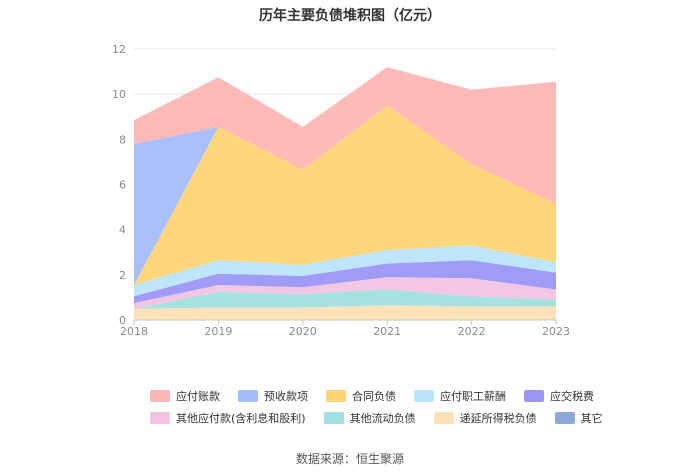 The image size is (700, 474). I want to click on legend-row: 其他应付款(含利息和股利) 其他流动负债 递延所得税负债 其它, so click(380, 418).